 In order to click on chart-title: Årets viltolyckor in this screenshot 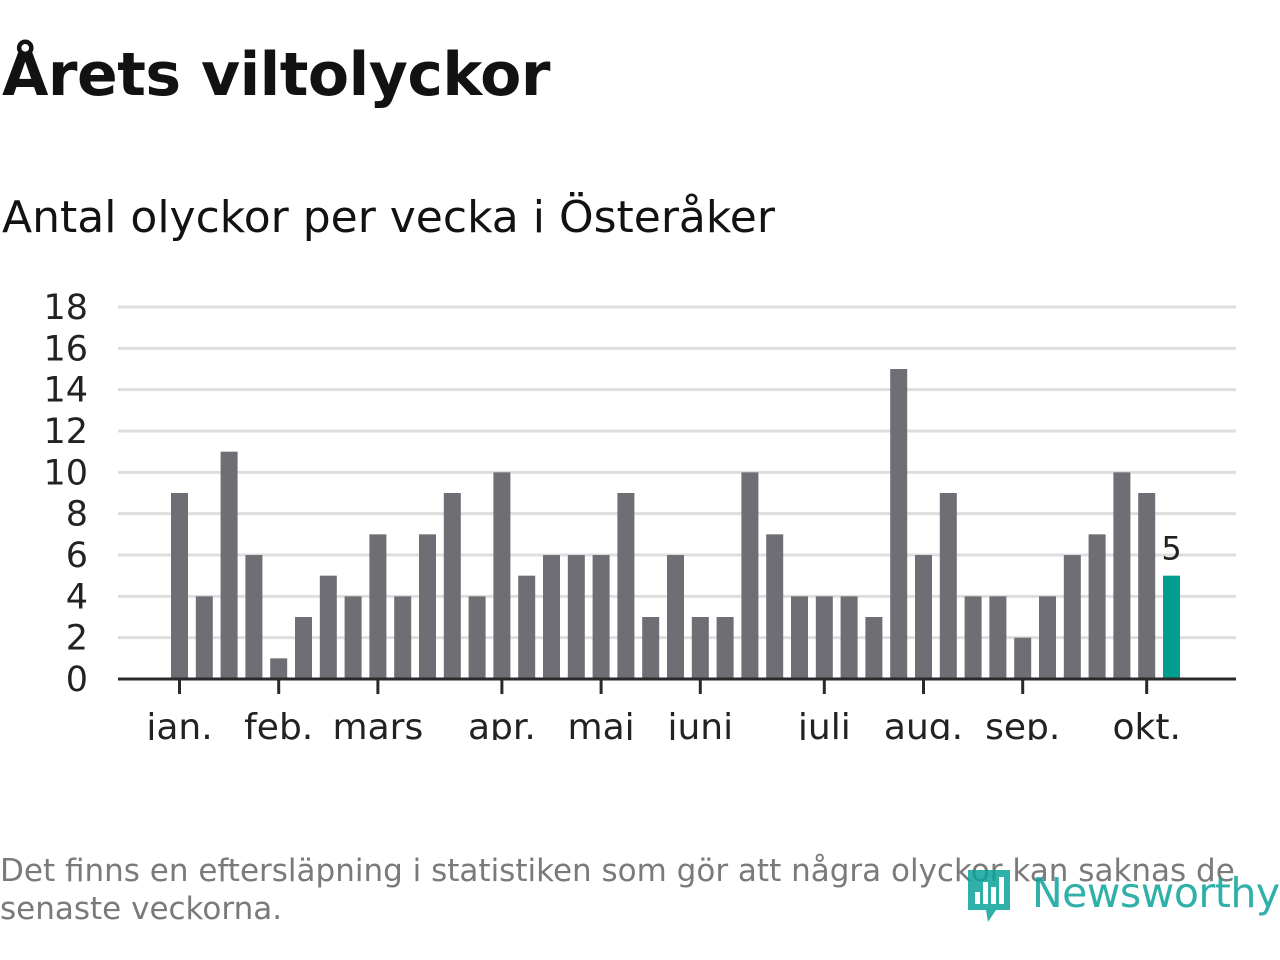, I will do `click(276, 75)`.